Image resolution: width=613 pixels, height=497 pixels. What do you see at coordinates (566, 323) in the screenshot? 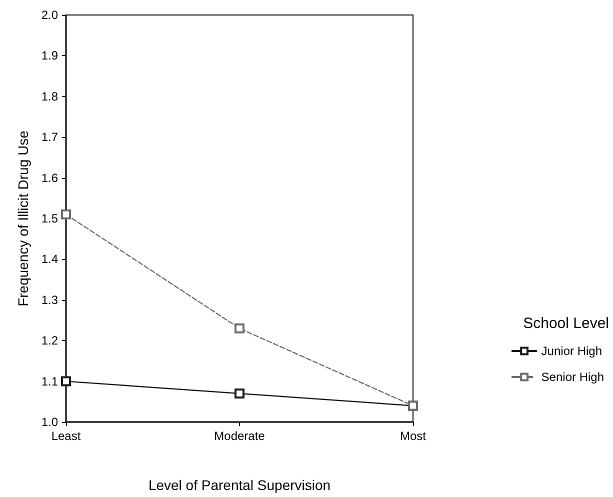
I see `legend-title: School Level` at bounding box center [566, 323].